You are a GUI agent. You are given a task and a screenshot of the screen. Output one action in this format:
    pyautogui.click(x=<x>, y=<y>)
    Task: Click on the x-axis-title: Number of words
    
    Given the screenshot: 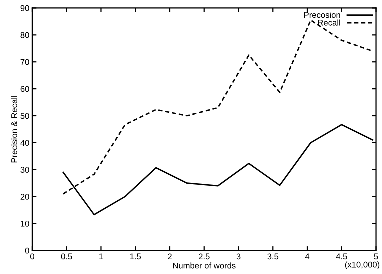 What is the action you would take?
    pyautogui.click(x=204, y=265)
    